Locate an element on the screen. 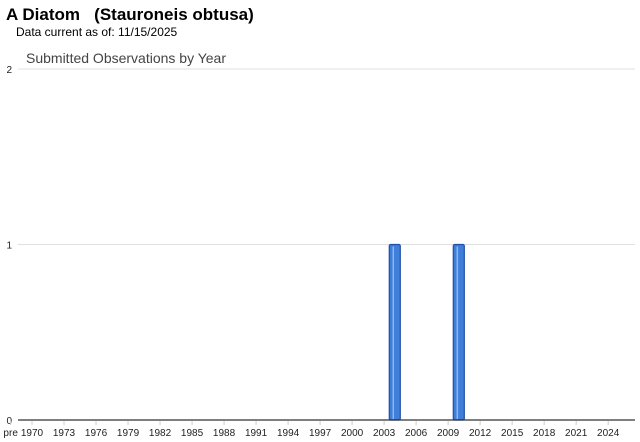 This screenshot has width=640, height=442. y-tick-label: 1 is located at coordinates (9, 246).